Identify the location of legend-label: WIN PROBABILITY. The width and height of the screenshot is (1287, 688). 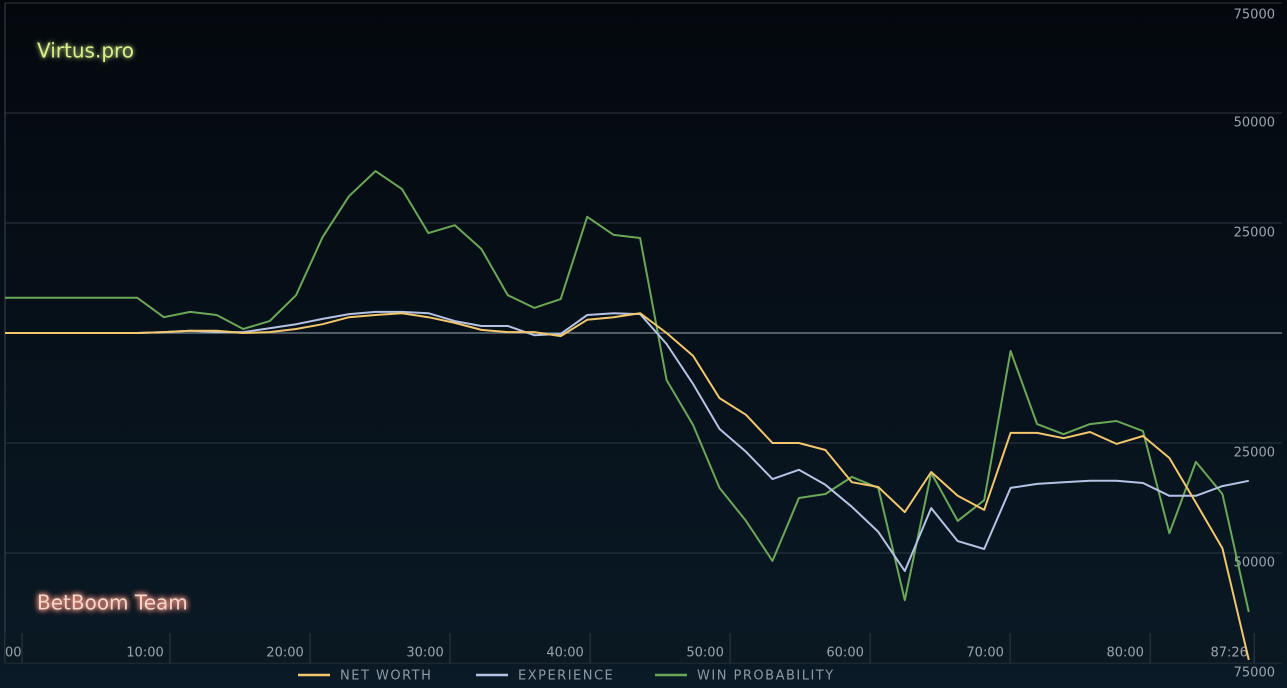
(766, 676).